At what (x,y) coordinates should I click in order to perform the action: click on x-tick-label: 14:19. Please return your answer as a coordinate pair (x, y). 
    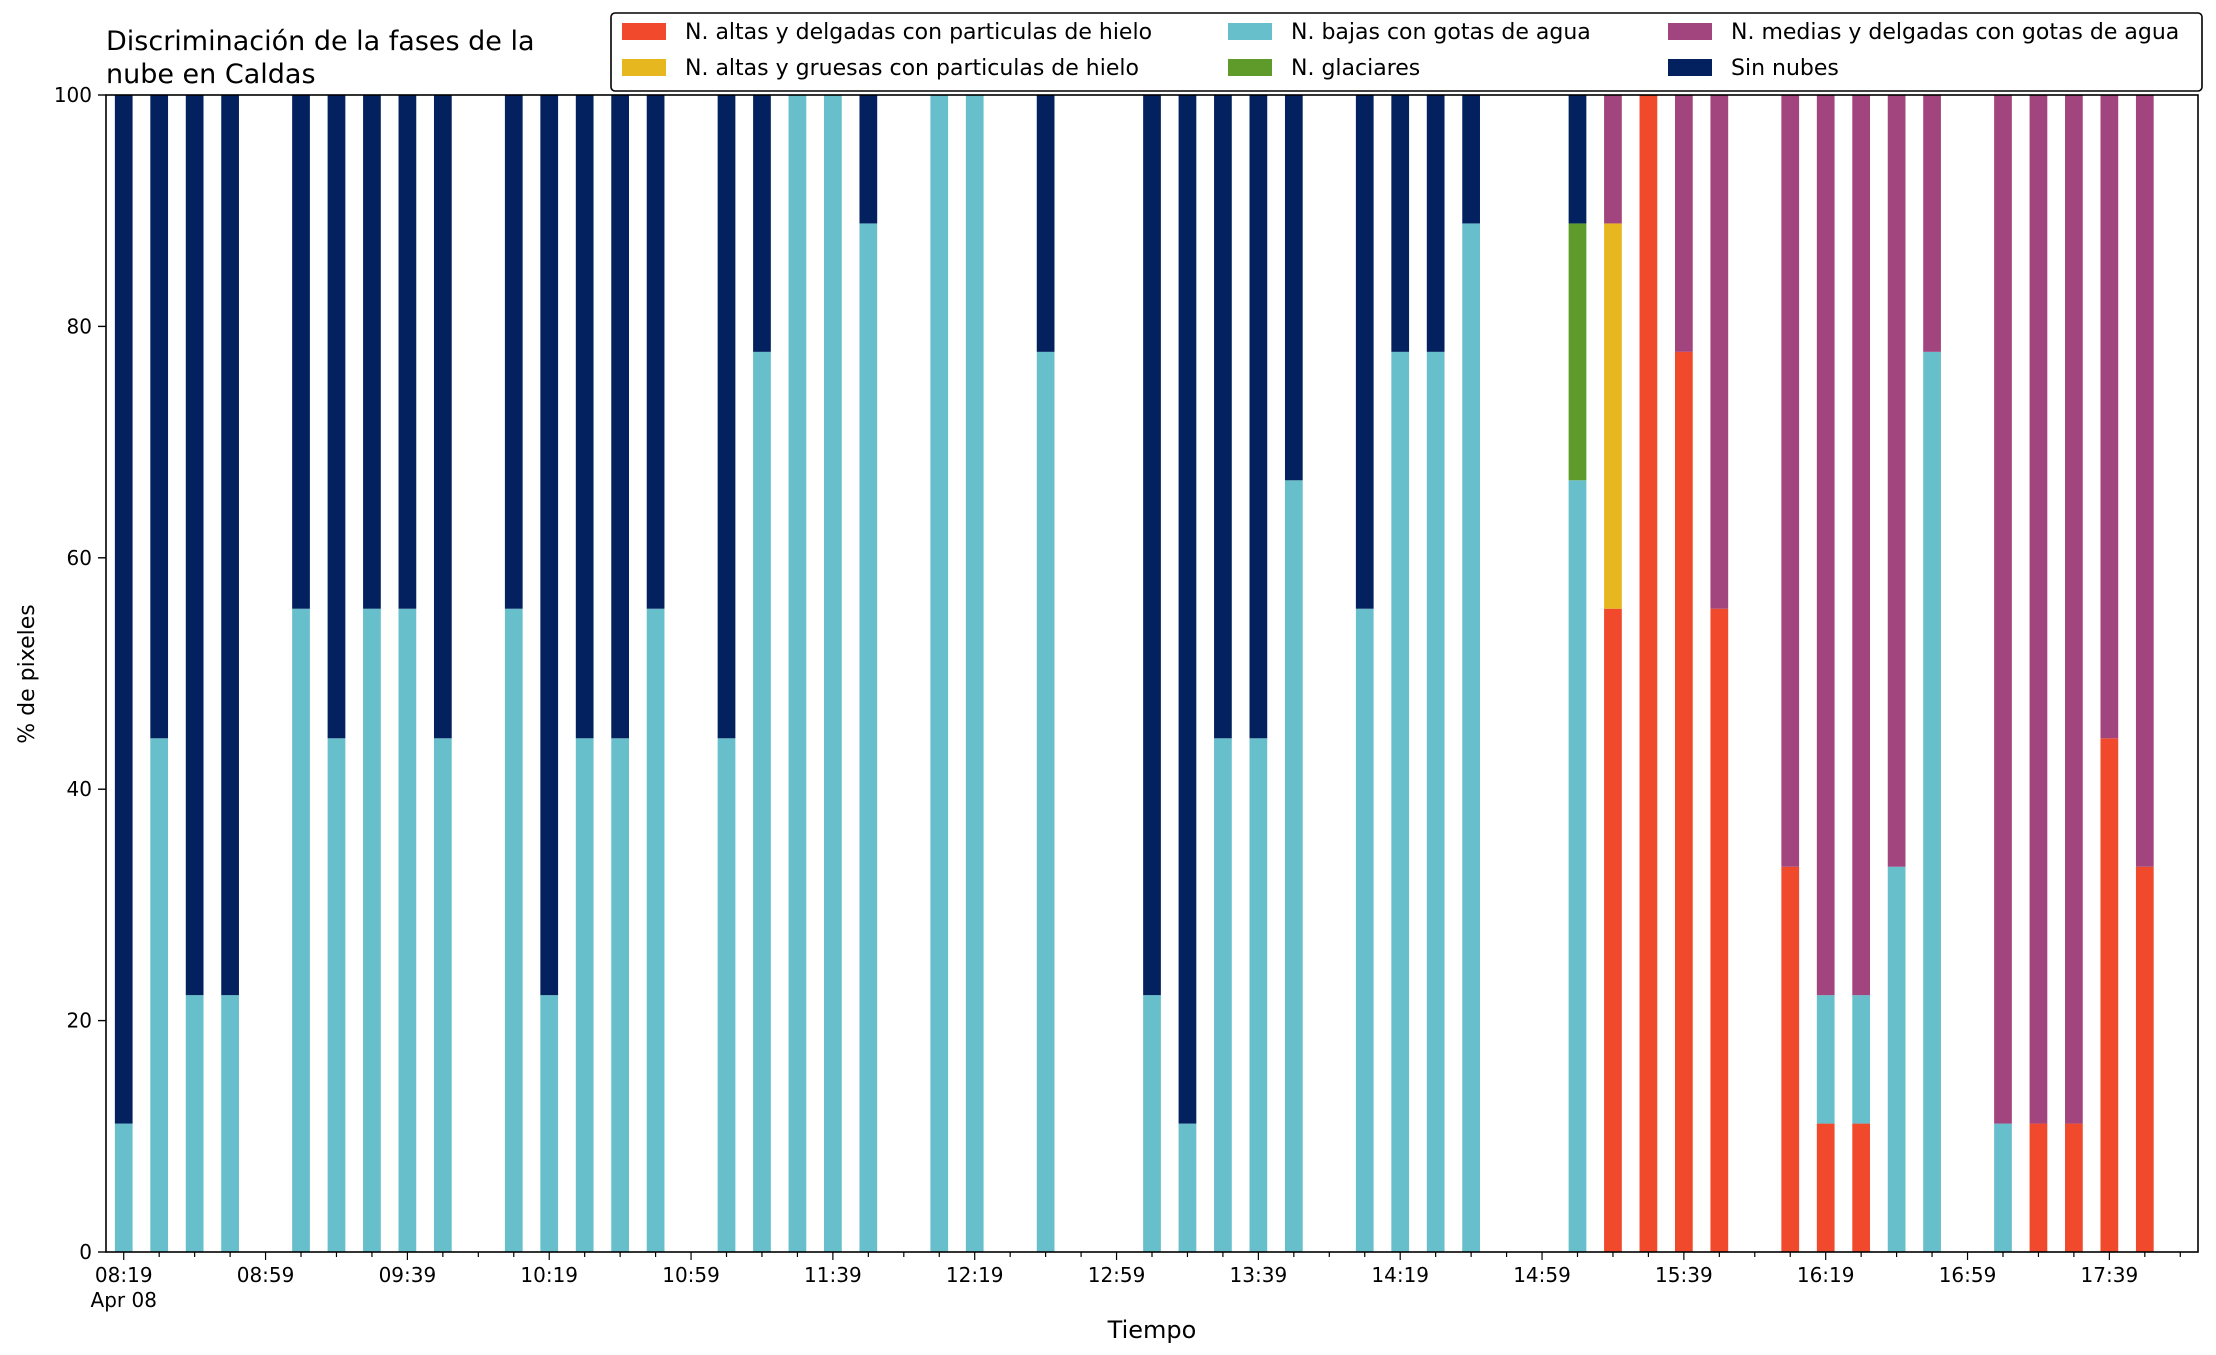
    Looking at the image, I should click on (1400, 1275).